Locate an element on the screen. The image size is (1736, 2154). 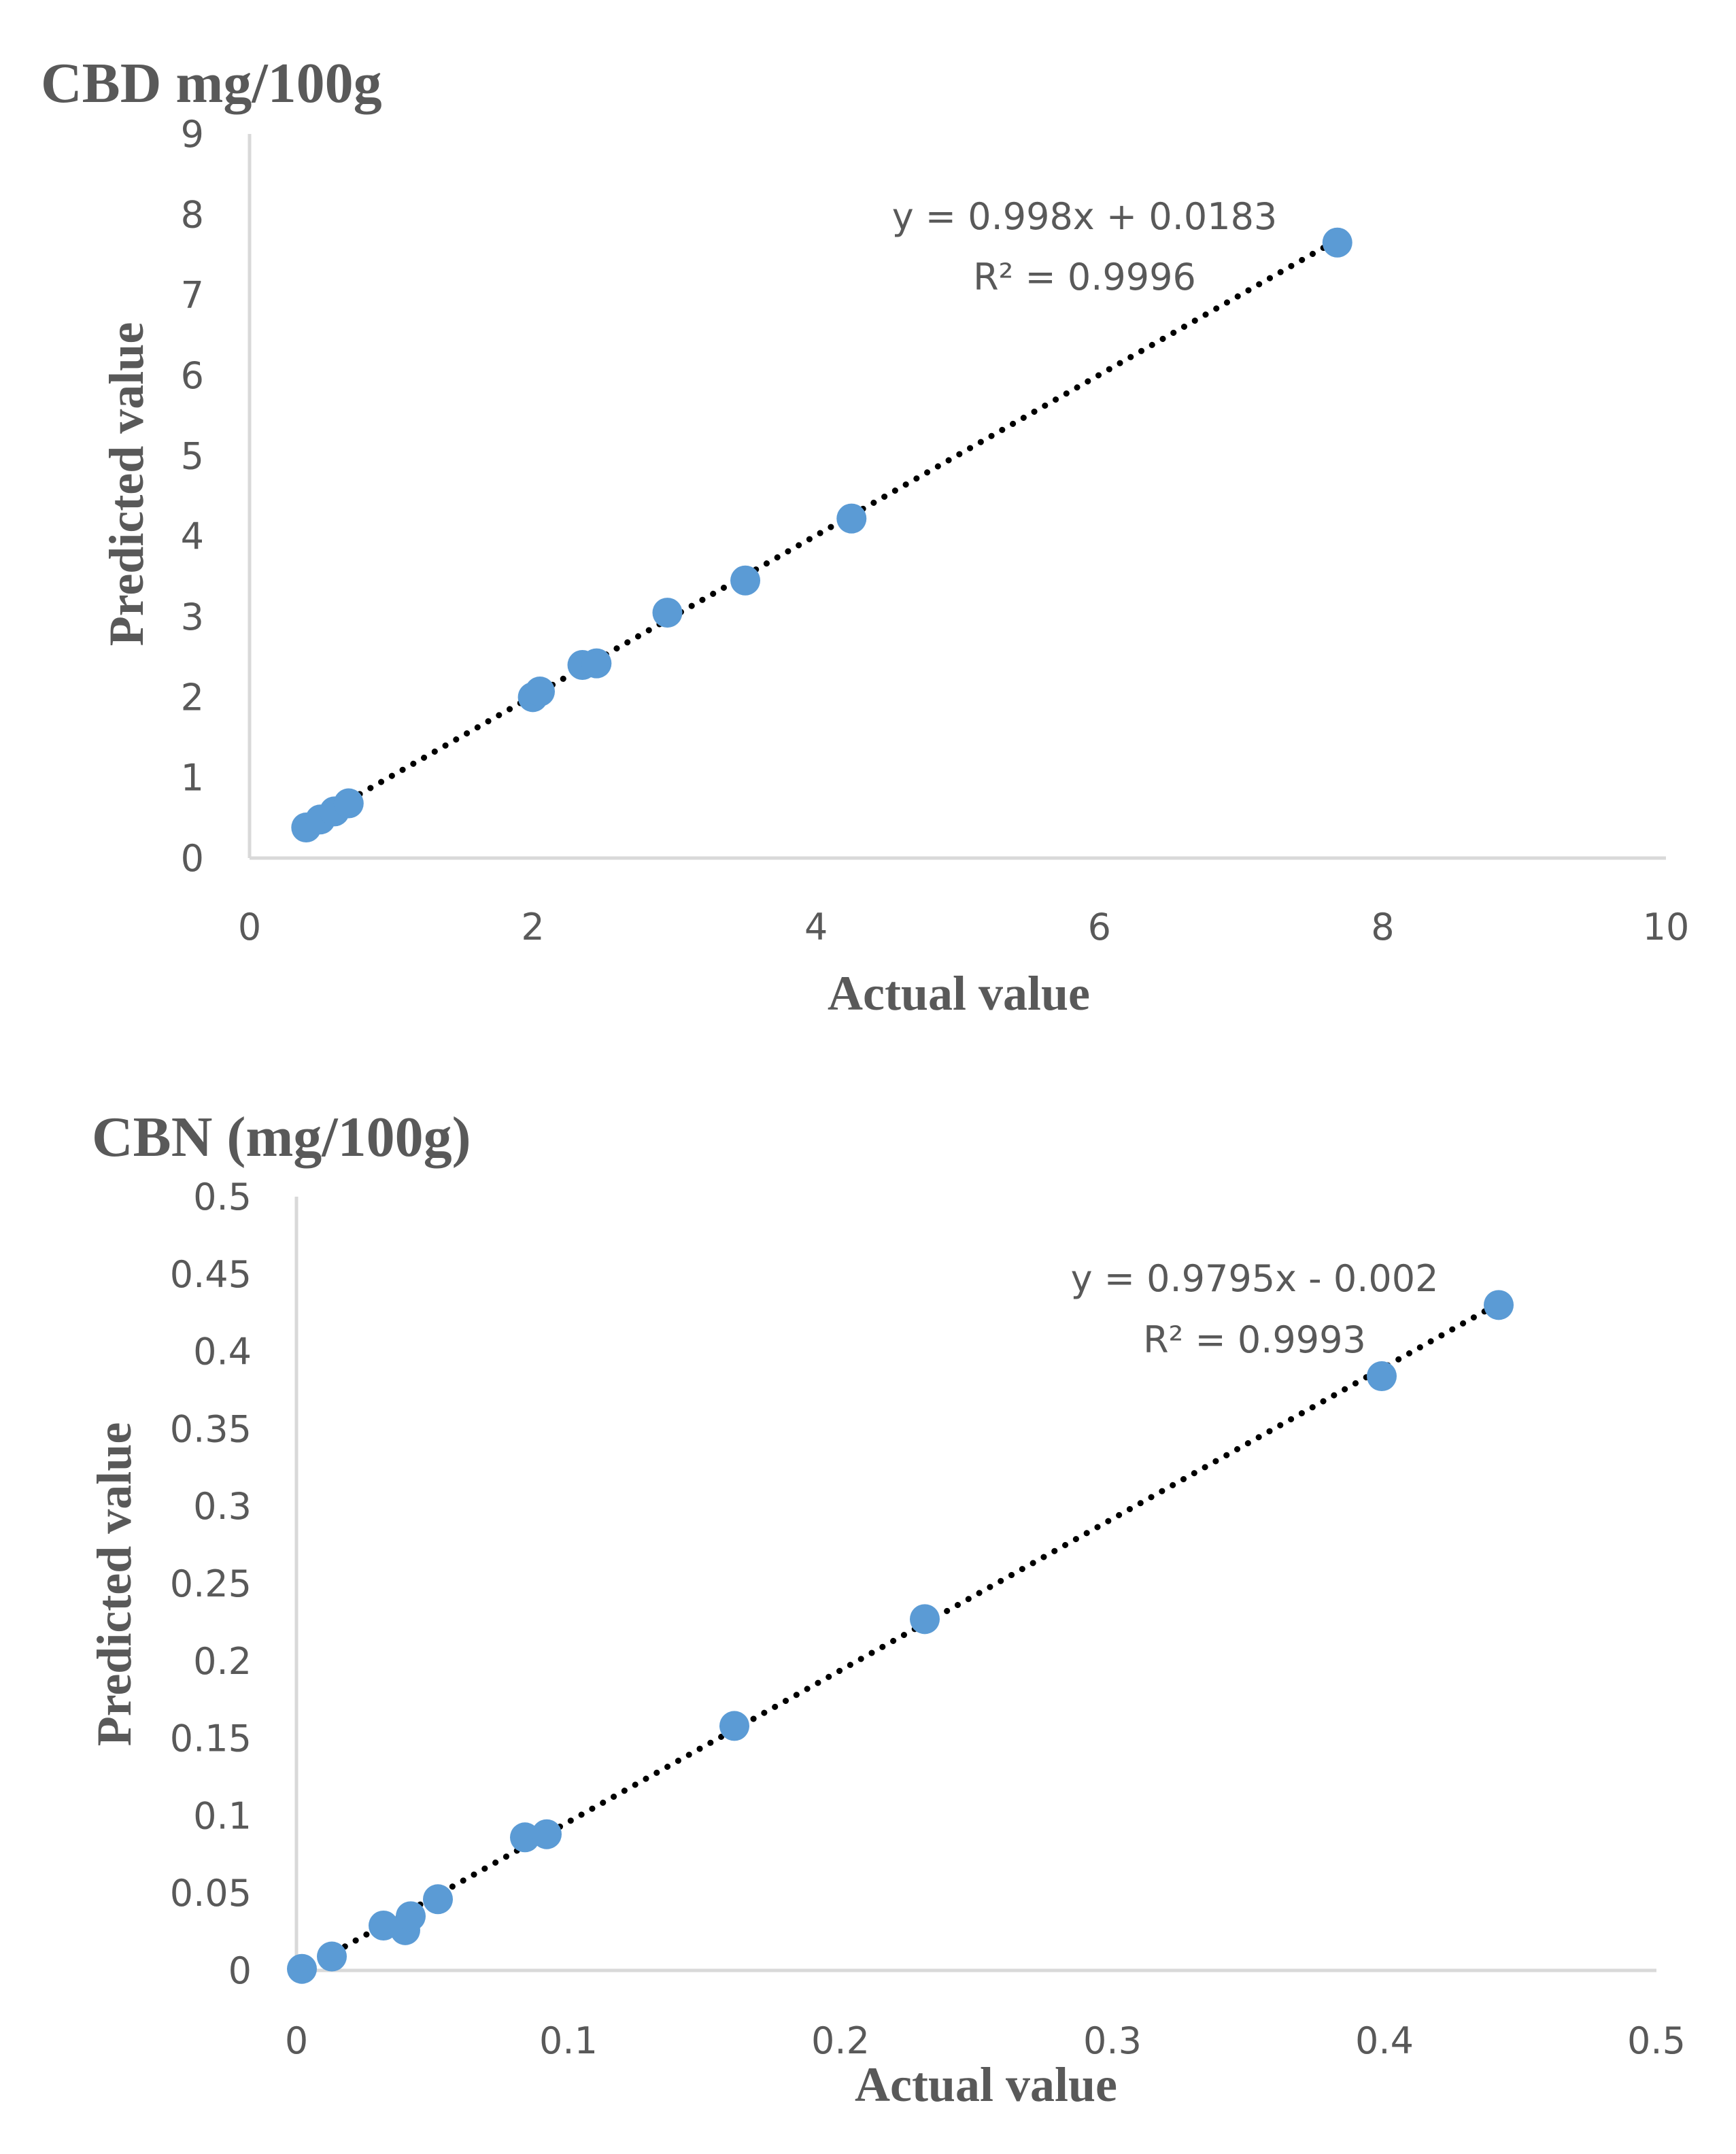
y-tick-label: 0.35 is located at coordinates (211, 1428).